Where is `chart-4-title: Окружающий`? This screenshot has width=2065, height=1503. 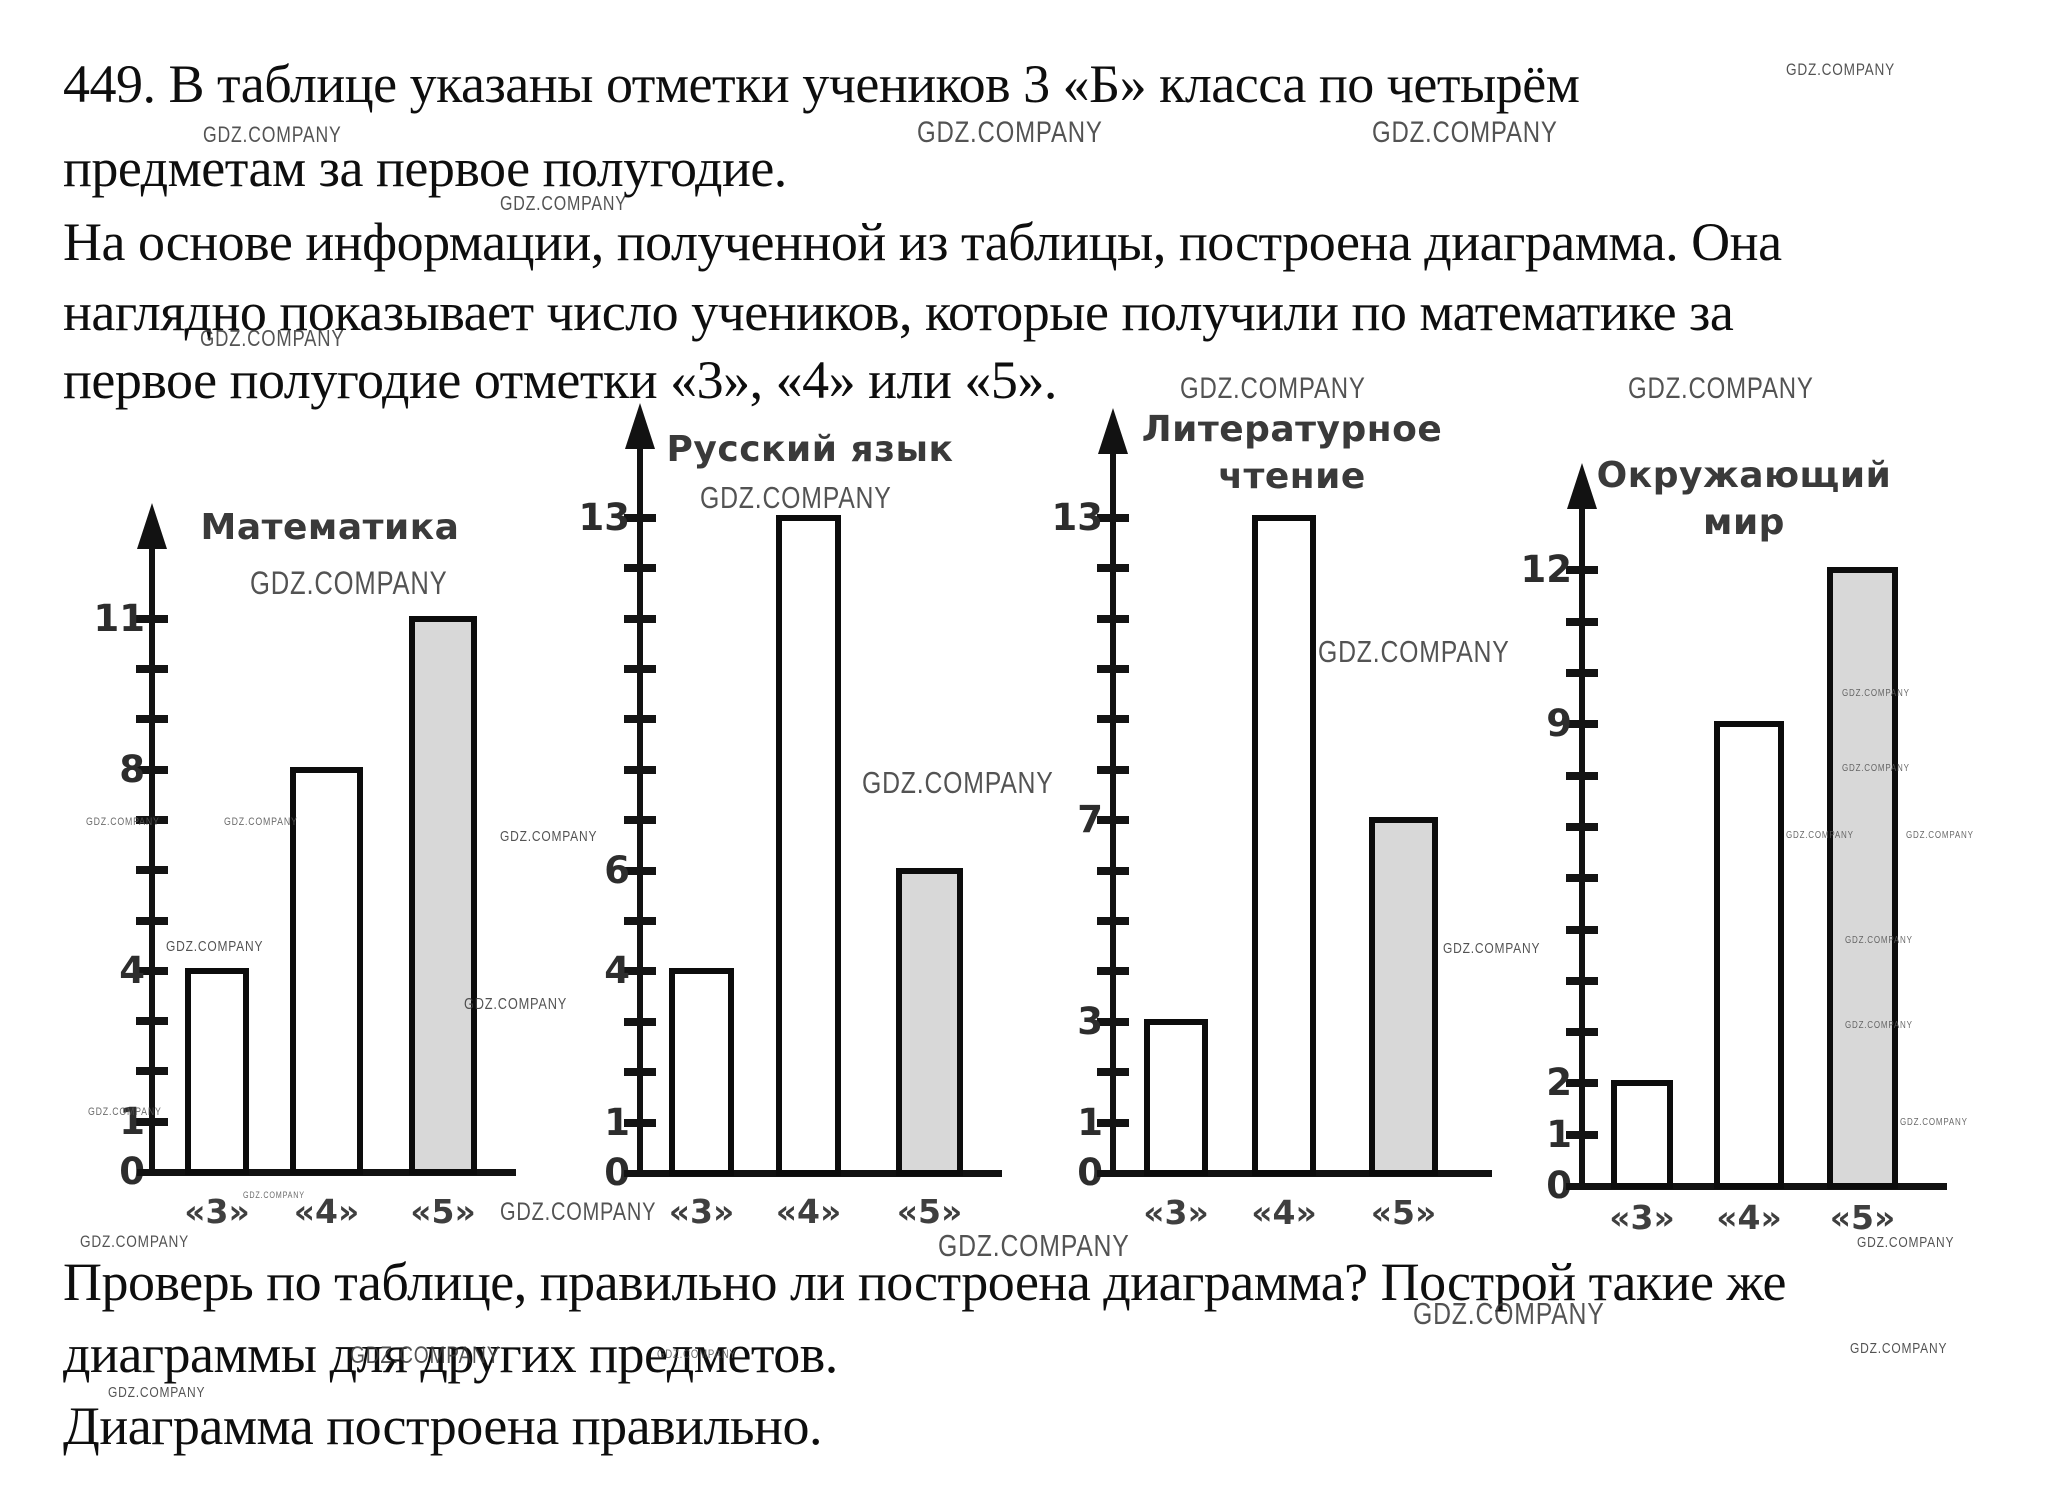 chart-4-title: Окружающий is located at coordinates (1744, 475).